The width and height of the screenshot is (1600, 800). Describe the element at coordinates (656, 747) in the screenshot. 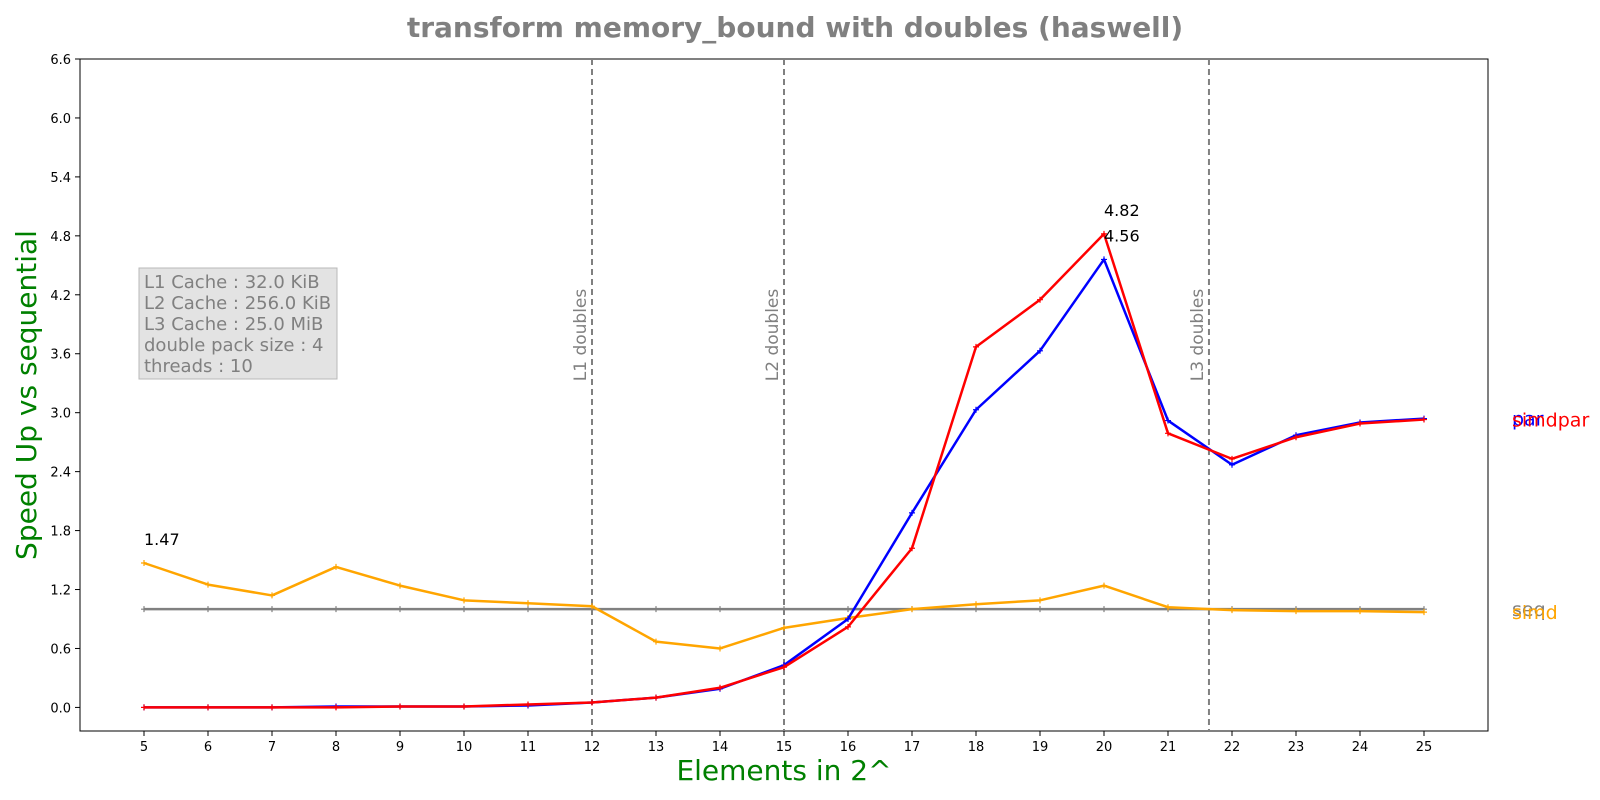

I see `x-tick-label: 13` at that location.